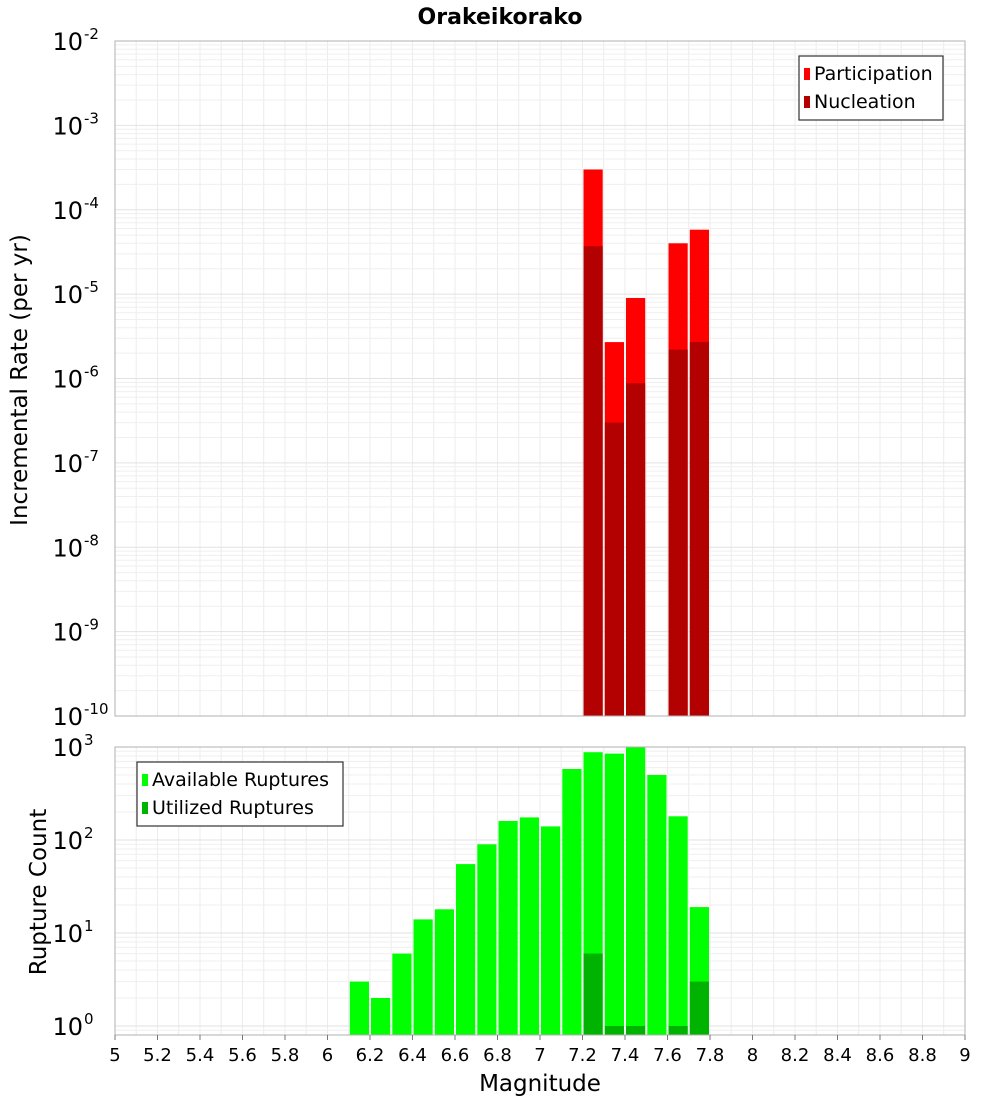 Image resolution: width=1000 pixels, height=1100 pixels. What do you see at coordinates (233, 808) in the screenshot?
I see `legend-label: Utilized Ruptures` at bounding box center [233, 808].